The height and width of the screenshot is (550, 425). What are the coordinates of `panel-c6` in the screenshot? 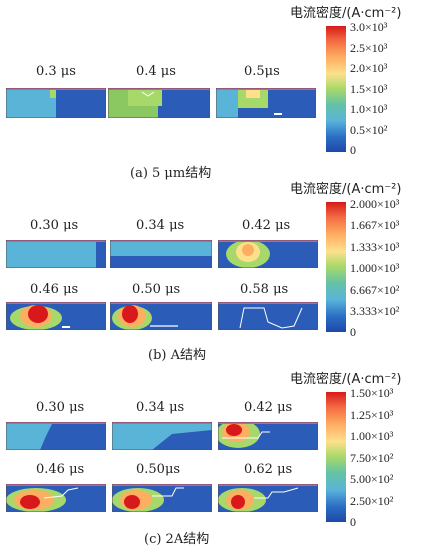 It's located at (268, 498).